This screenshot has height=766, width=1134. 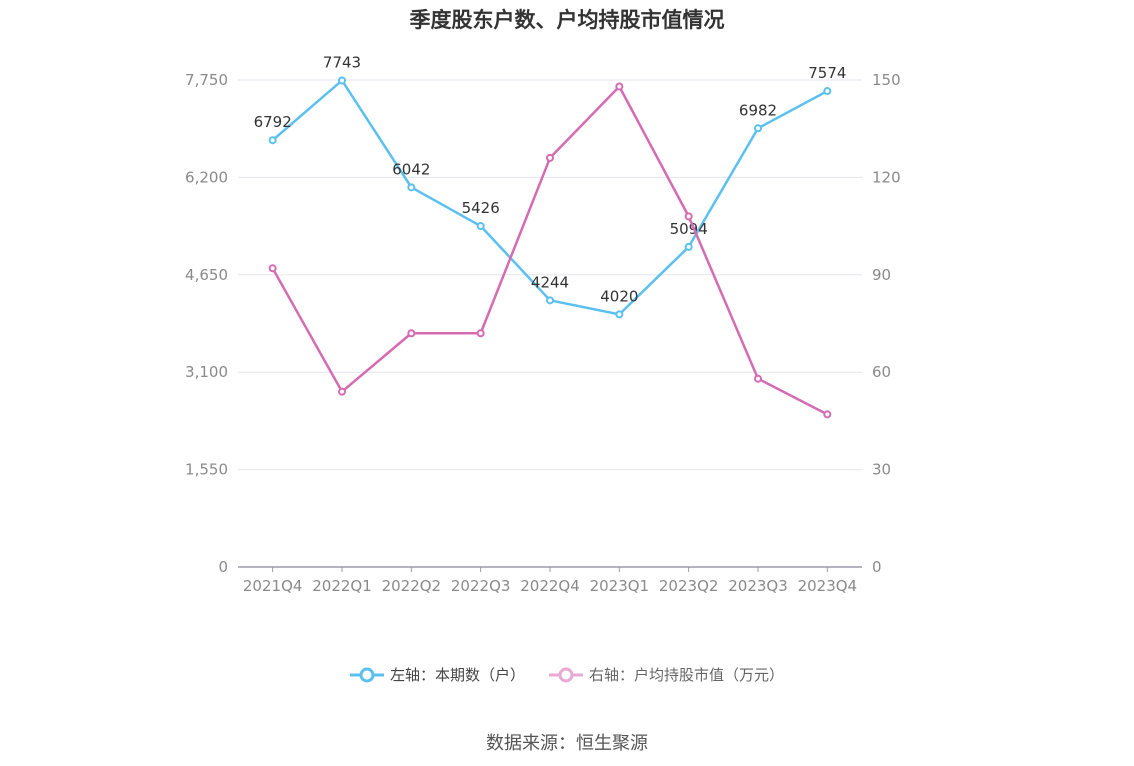 I want to click on x-axis-tick-label: 2022Q1, so click(x=342, y=586).